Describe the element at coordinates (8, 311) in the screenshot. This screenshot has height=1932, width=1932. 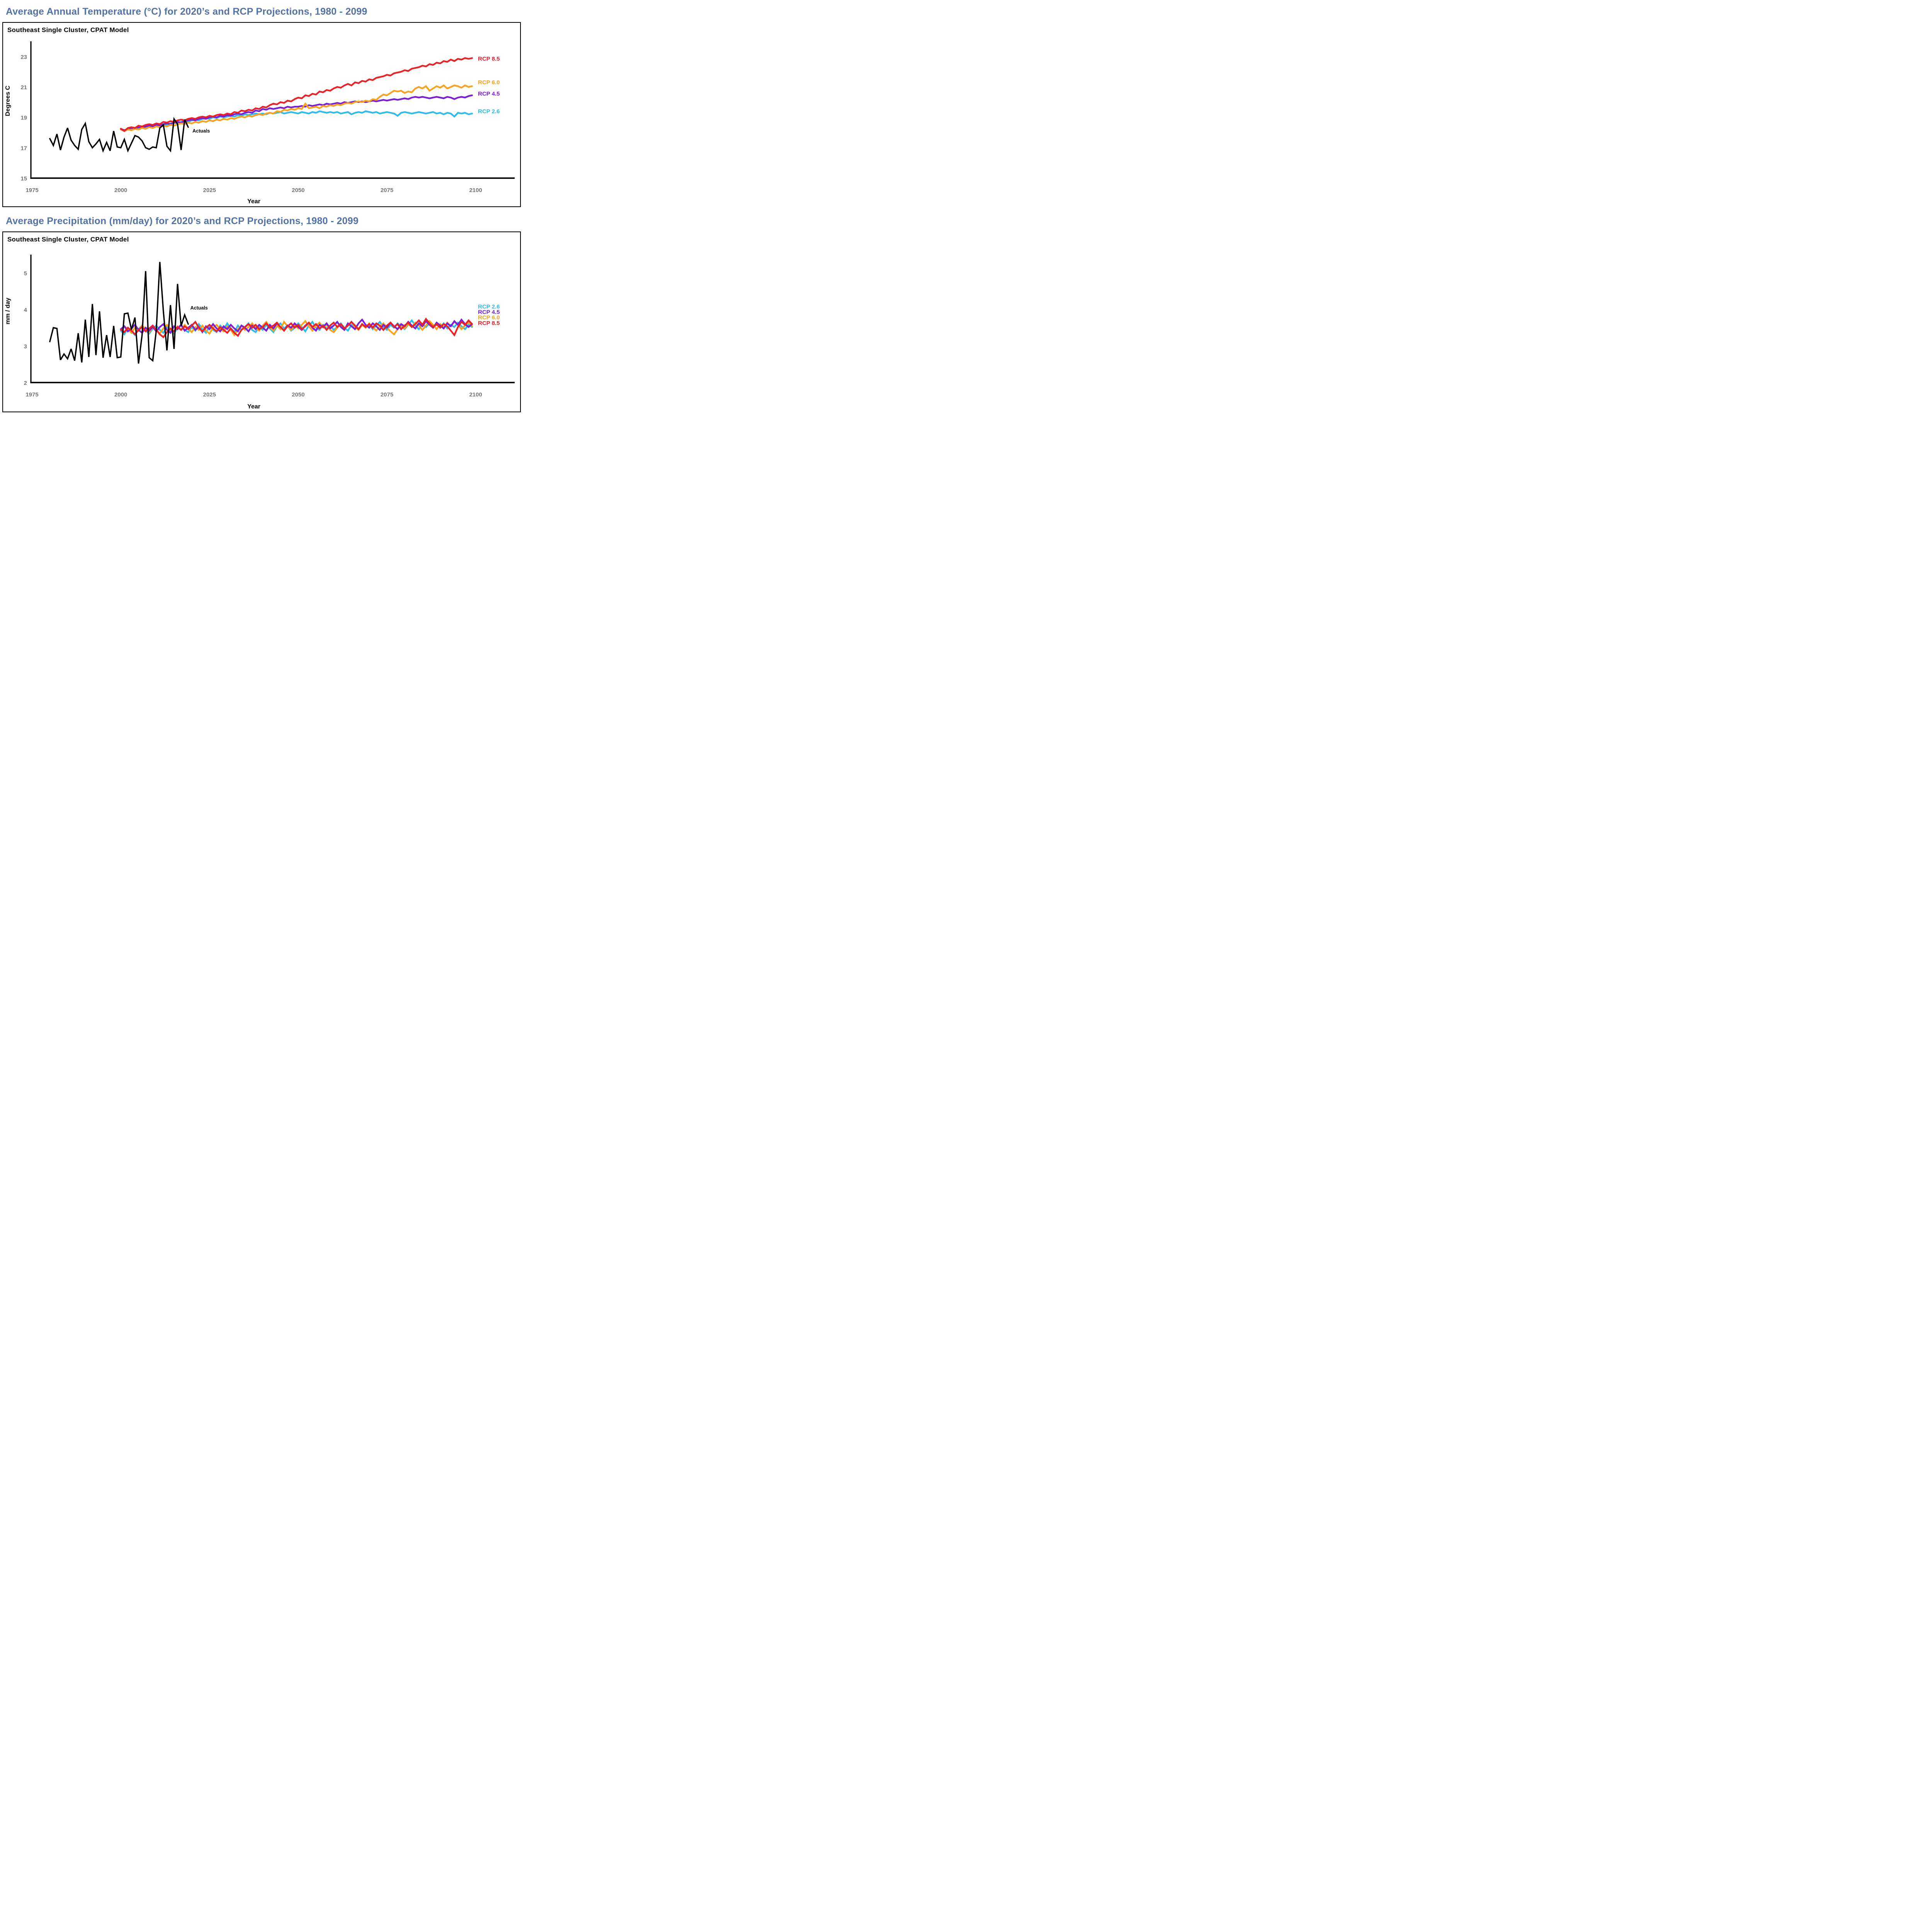
I see `y-axis-title: mm / day` at that location.